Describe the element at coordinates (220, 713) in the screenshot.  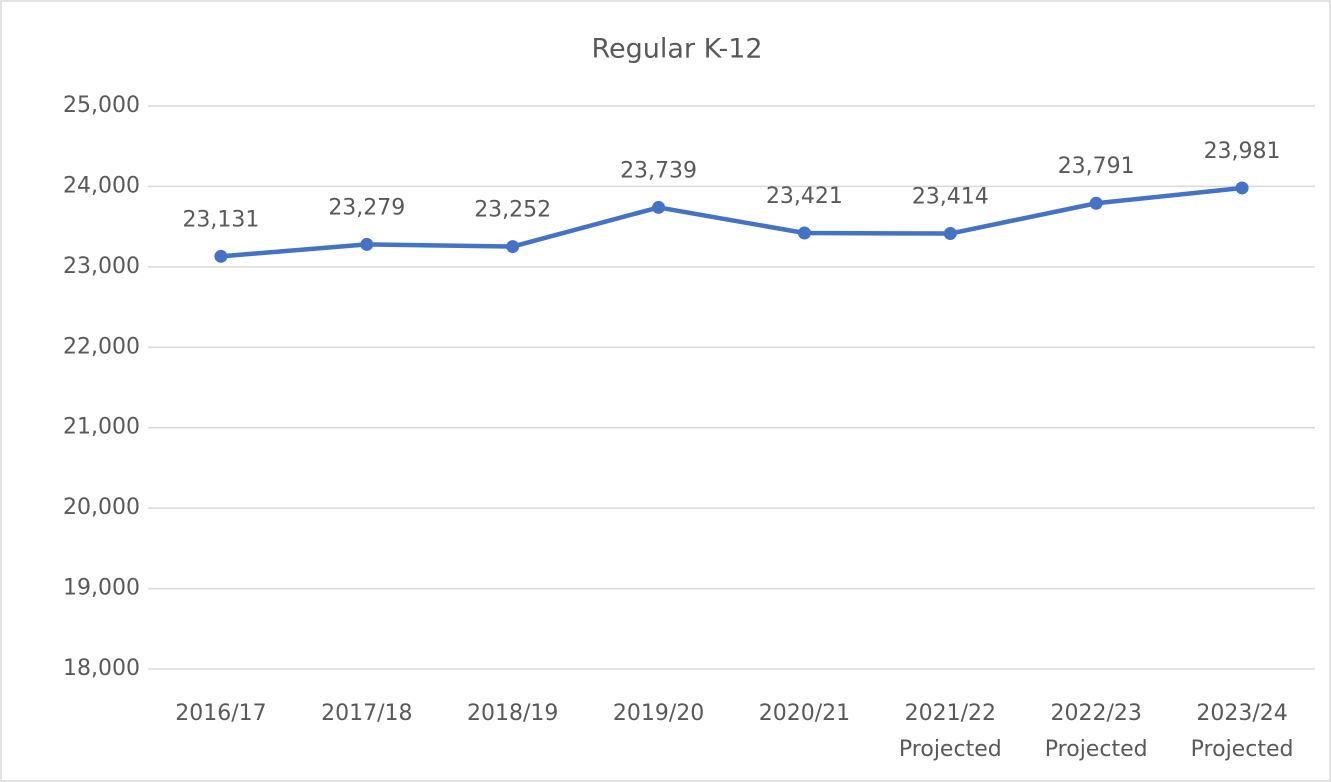
I see `x-tick-label: 2016/17` at that location.